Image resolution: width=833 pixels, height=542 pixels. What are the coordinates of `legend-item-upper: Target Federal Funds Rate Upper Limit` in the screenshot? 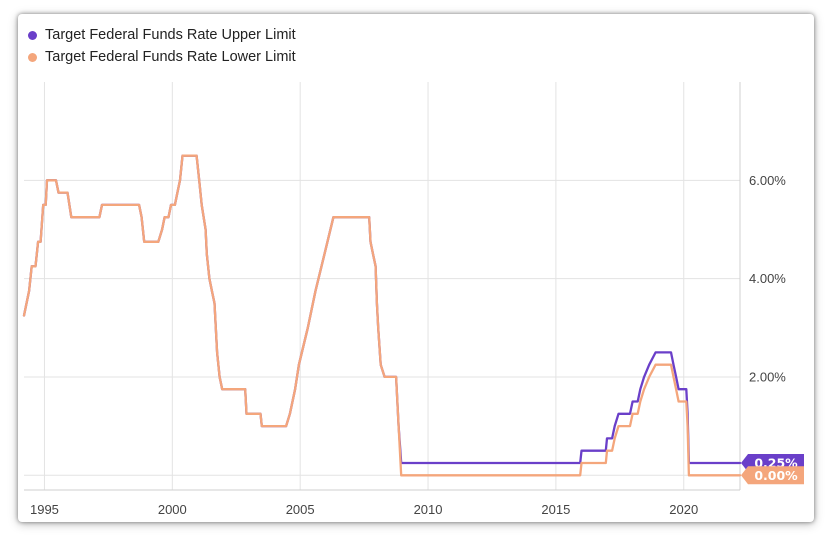 It's located at (162, 35).